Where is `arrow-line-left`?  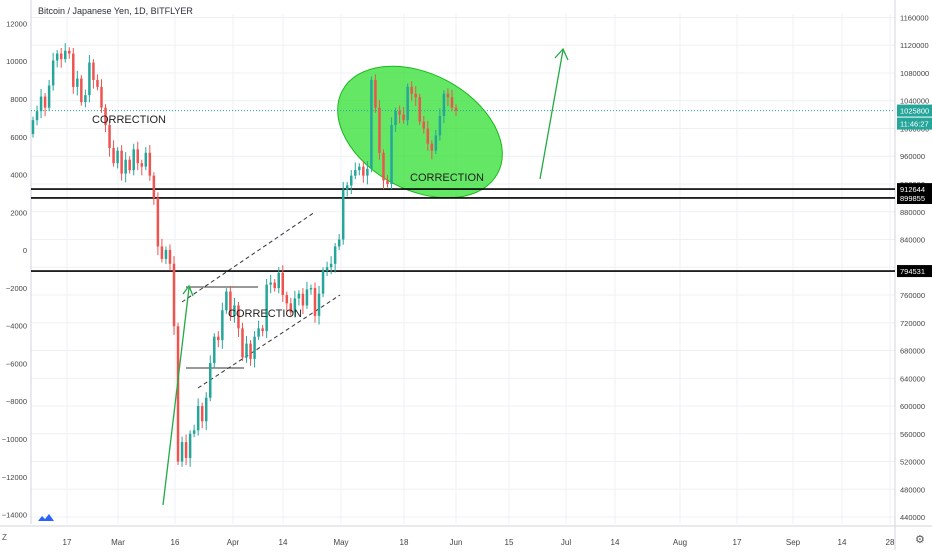 arrow-line-left is located at coordinates (176, 396).